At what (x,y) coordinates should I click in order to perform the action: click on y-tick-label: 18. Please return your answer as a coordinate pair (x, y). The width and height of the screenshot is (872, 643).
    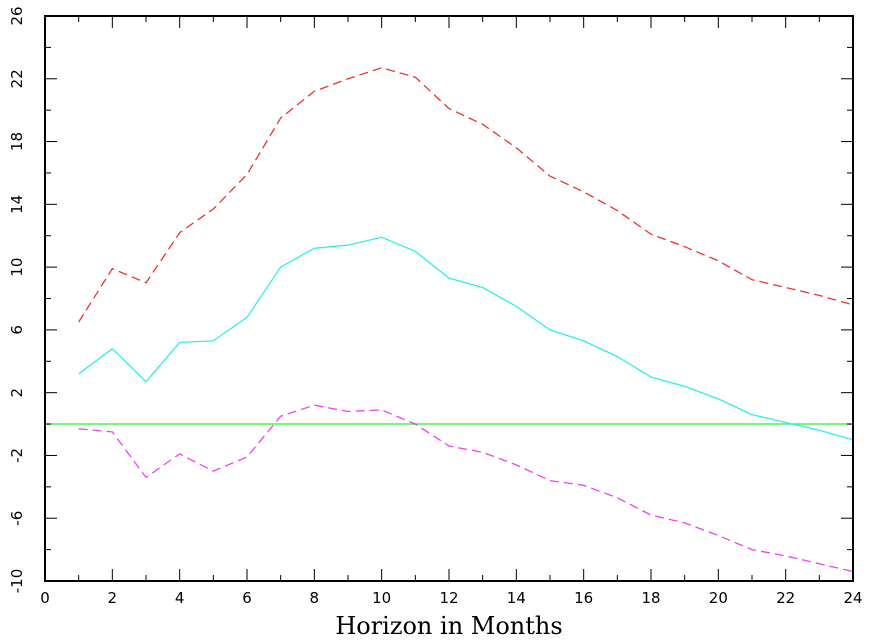
    Looking at the image, I should click on (17, 141).